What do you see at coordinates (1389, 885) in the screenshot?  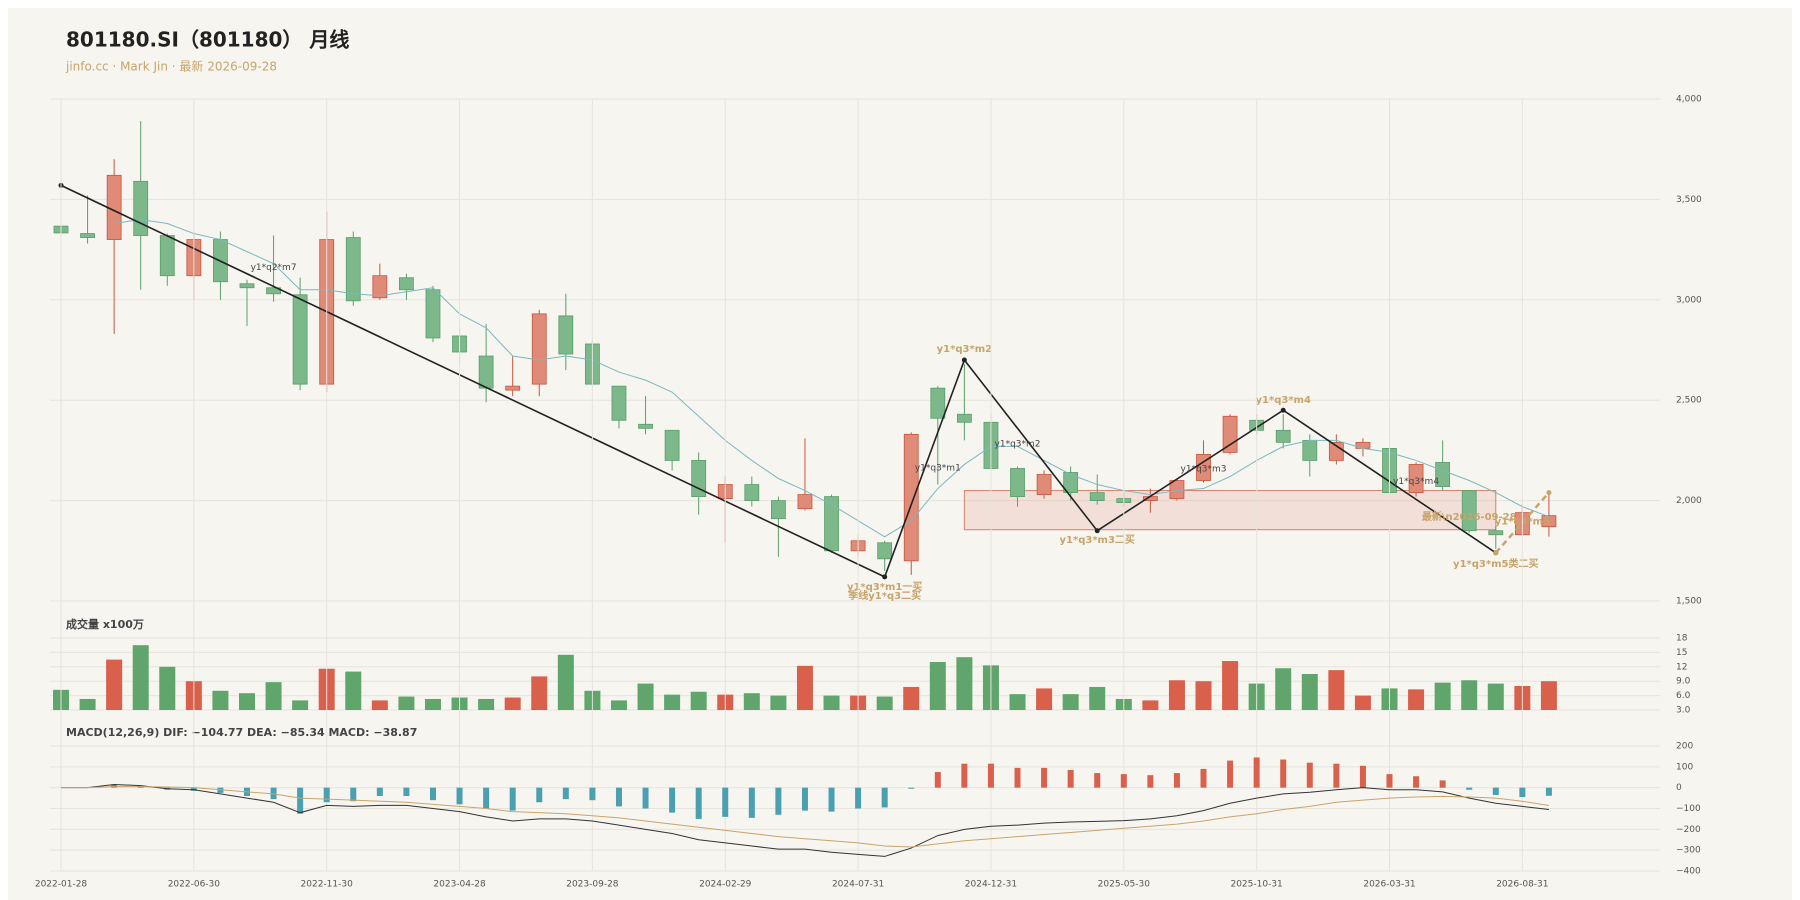 I see `x-tick-label: 2026-03-31` at bounding box center [1389, 885].